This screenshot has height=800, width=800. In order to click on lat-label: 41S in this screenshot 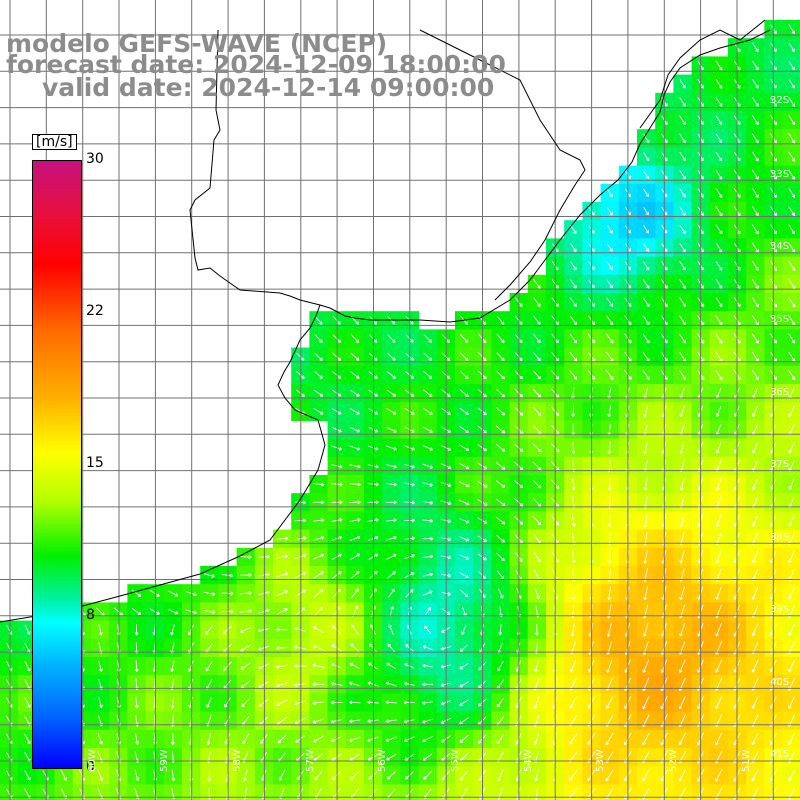, I will do `click(780, 754)`.